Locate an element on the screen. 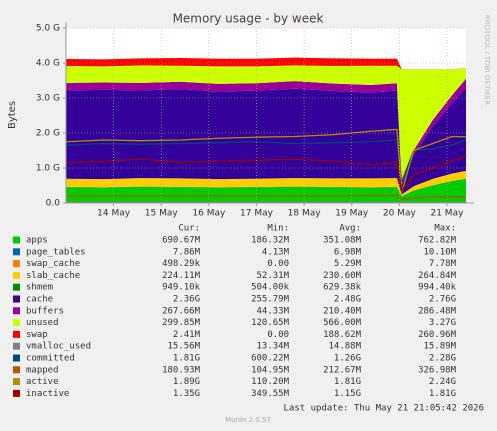 This screenshot has height=431, width=497. legend-label: unused is located at coordinates (42, 323).